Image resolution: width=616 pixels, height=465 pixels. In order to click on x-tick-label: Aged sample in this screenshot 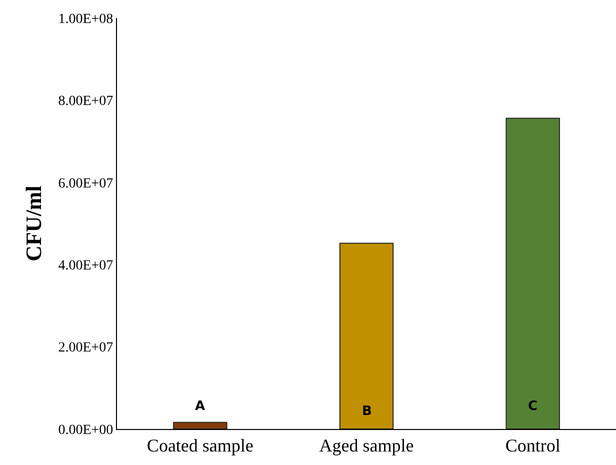, I will do `click(366, 446)`.